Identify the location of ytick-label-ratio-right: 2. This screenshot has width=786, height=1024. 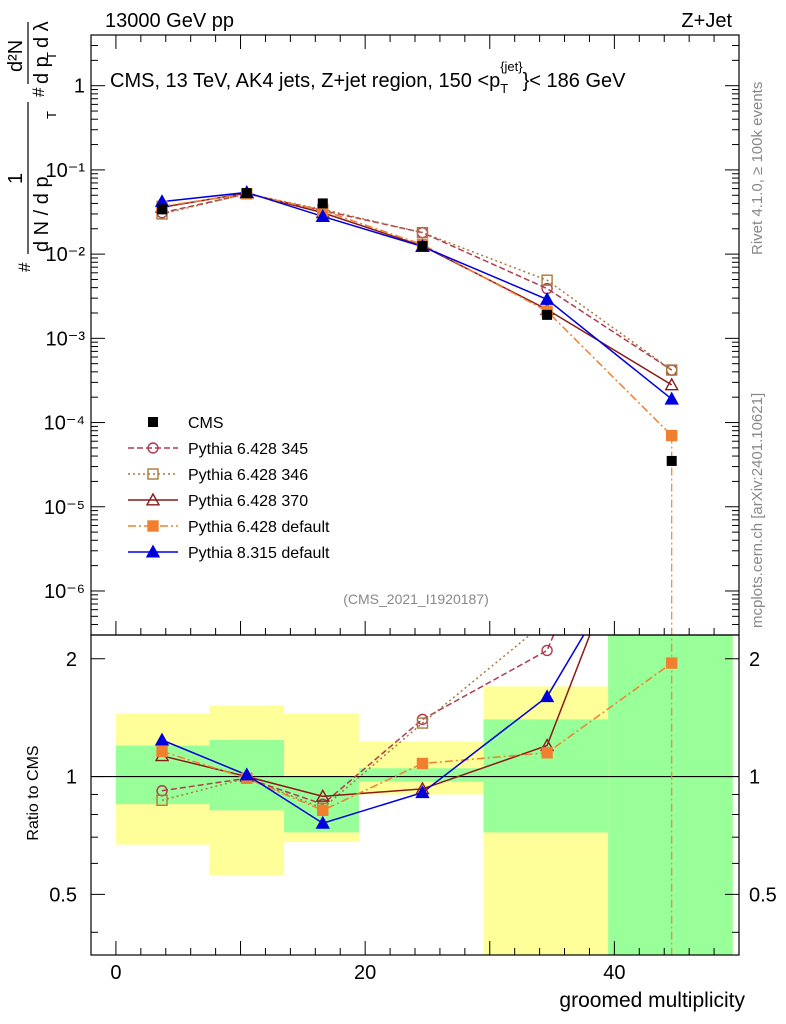
(754, 660).